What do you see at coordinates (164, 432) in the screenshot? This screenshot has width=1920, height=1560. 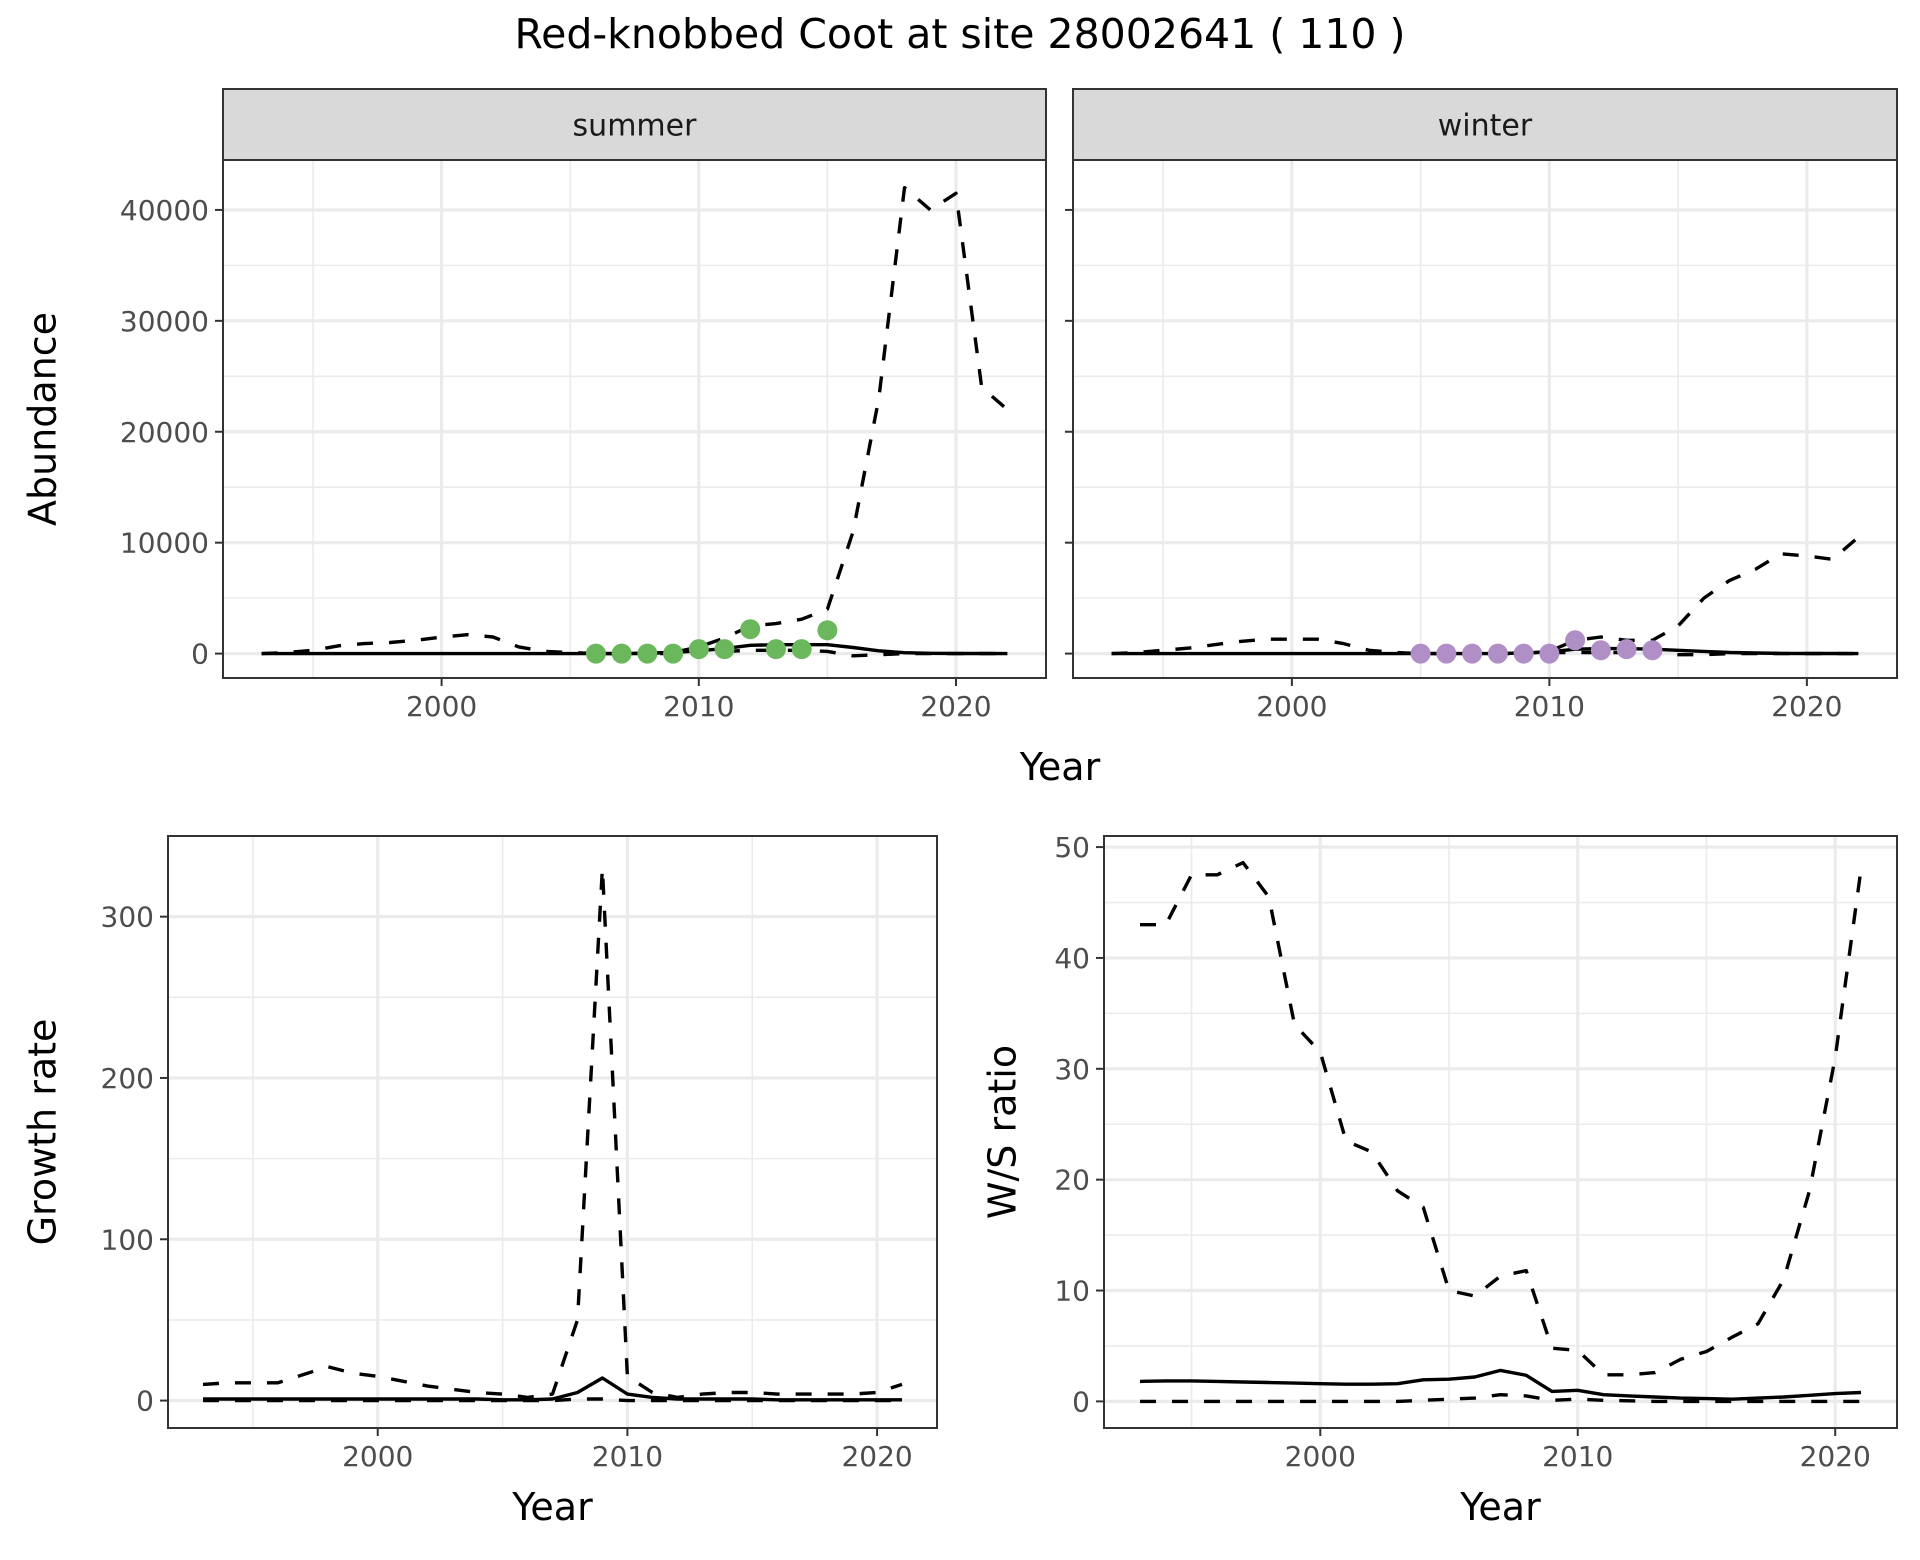 I see `y-tick-label: 20000` at bounding box center [164, 432].